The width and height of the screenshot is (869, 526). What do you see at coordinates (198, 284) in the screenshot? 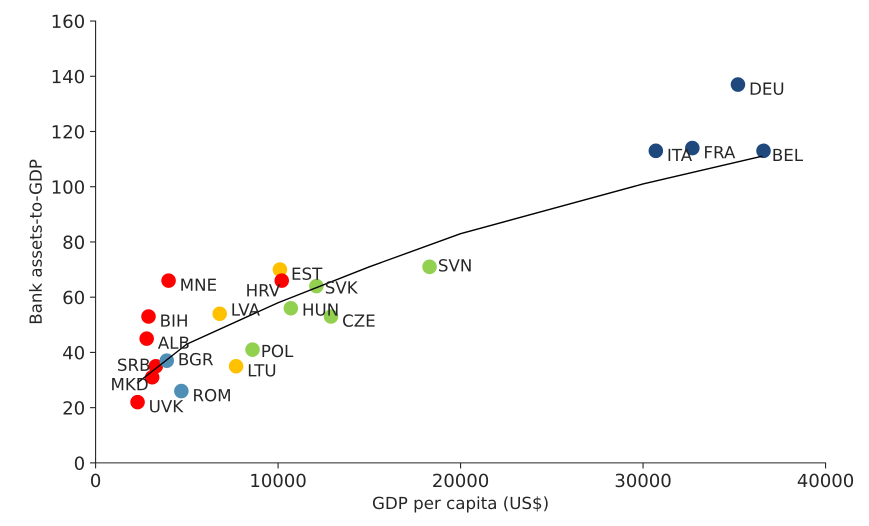
I see `annotation: MNE` at bounding box center [198, 284].